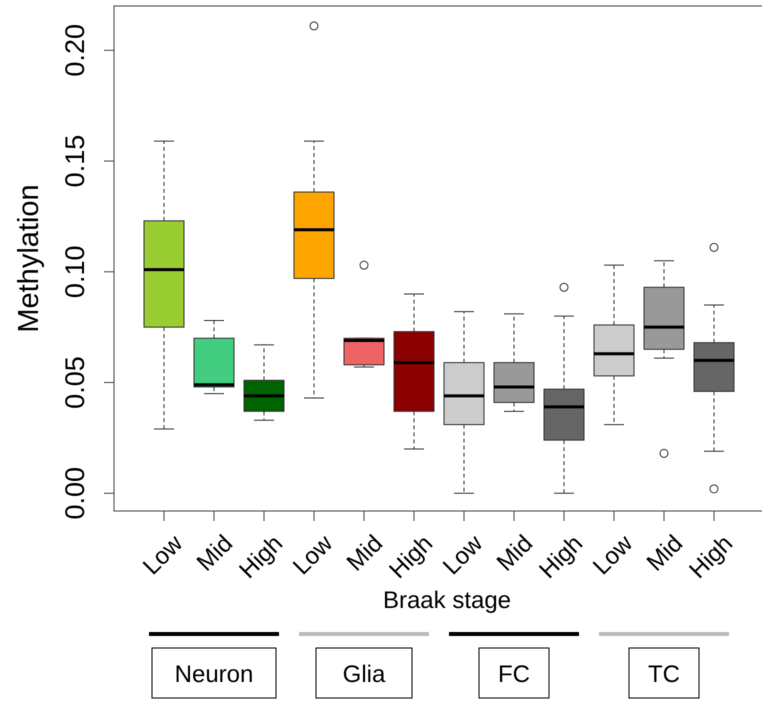  What do you see at coordinates (664, 674) in the screenshot?
I see `text: TC` at bounding box center [664, 674].